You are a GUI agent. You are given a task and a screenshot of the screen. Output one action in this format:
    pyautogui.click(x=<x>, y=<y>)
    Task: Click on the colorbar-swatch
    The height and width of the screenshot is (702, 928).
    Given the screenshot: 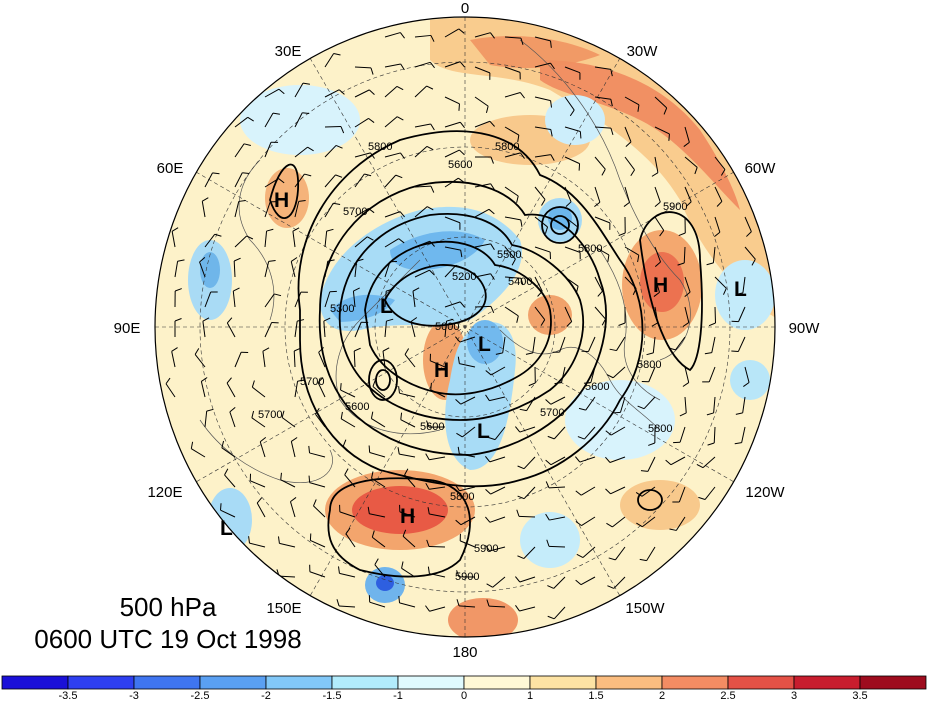 What is the action you would take?
    pyautogui.click(x=827, y=682)
    